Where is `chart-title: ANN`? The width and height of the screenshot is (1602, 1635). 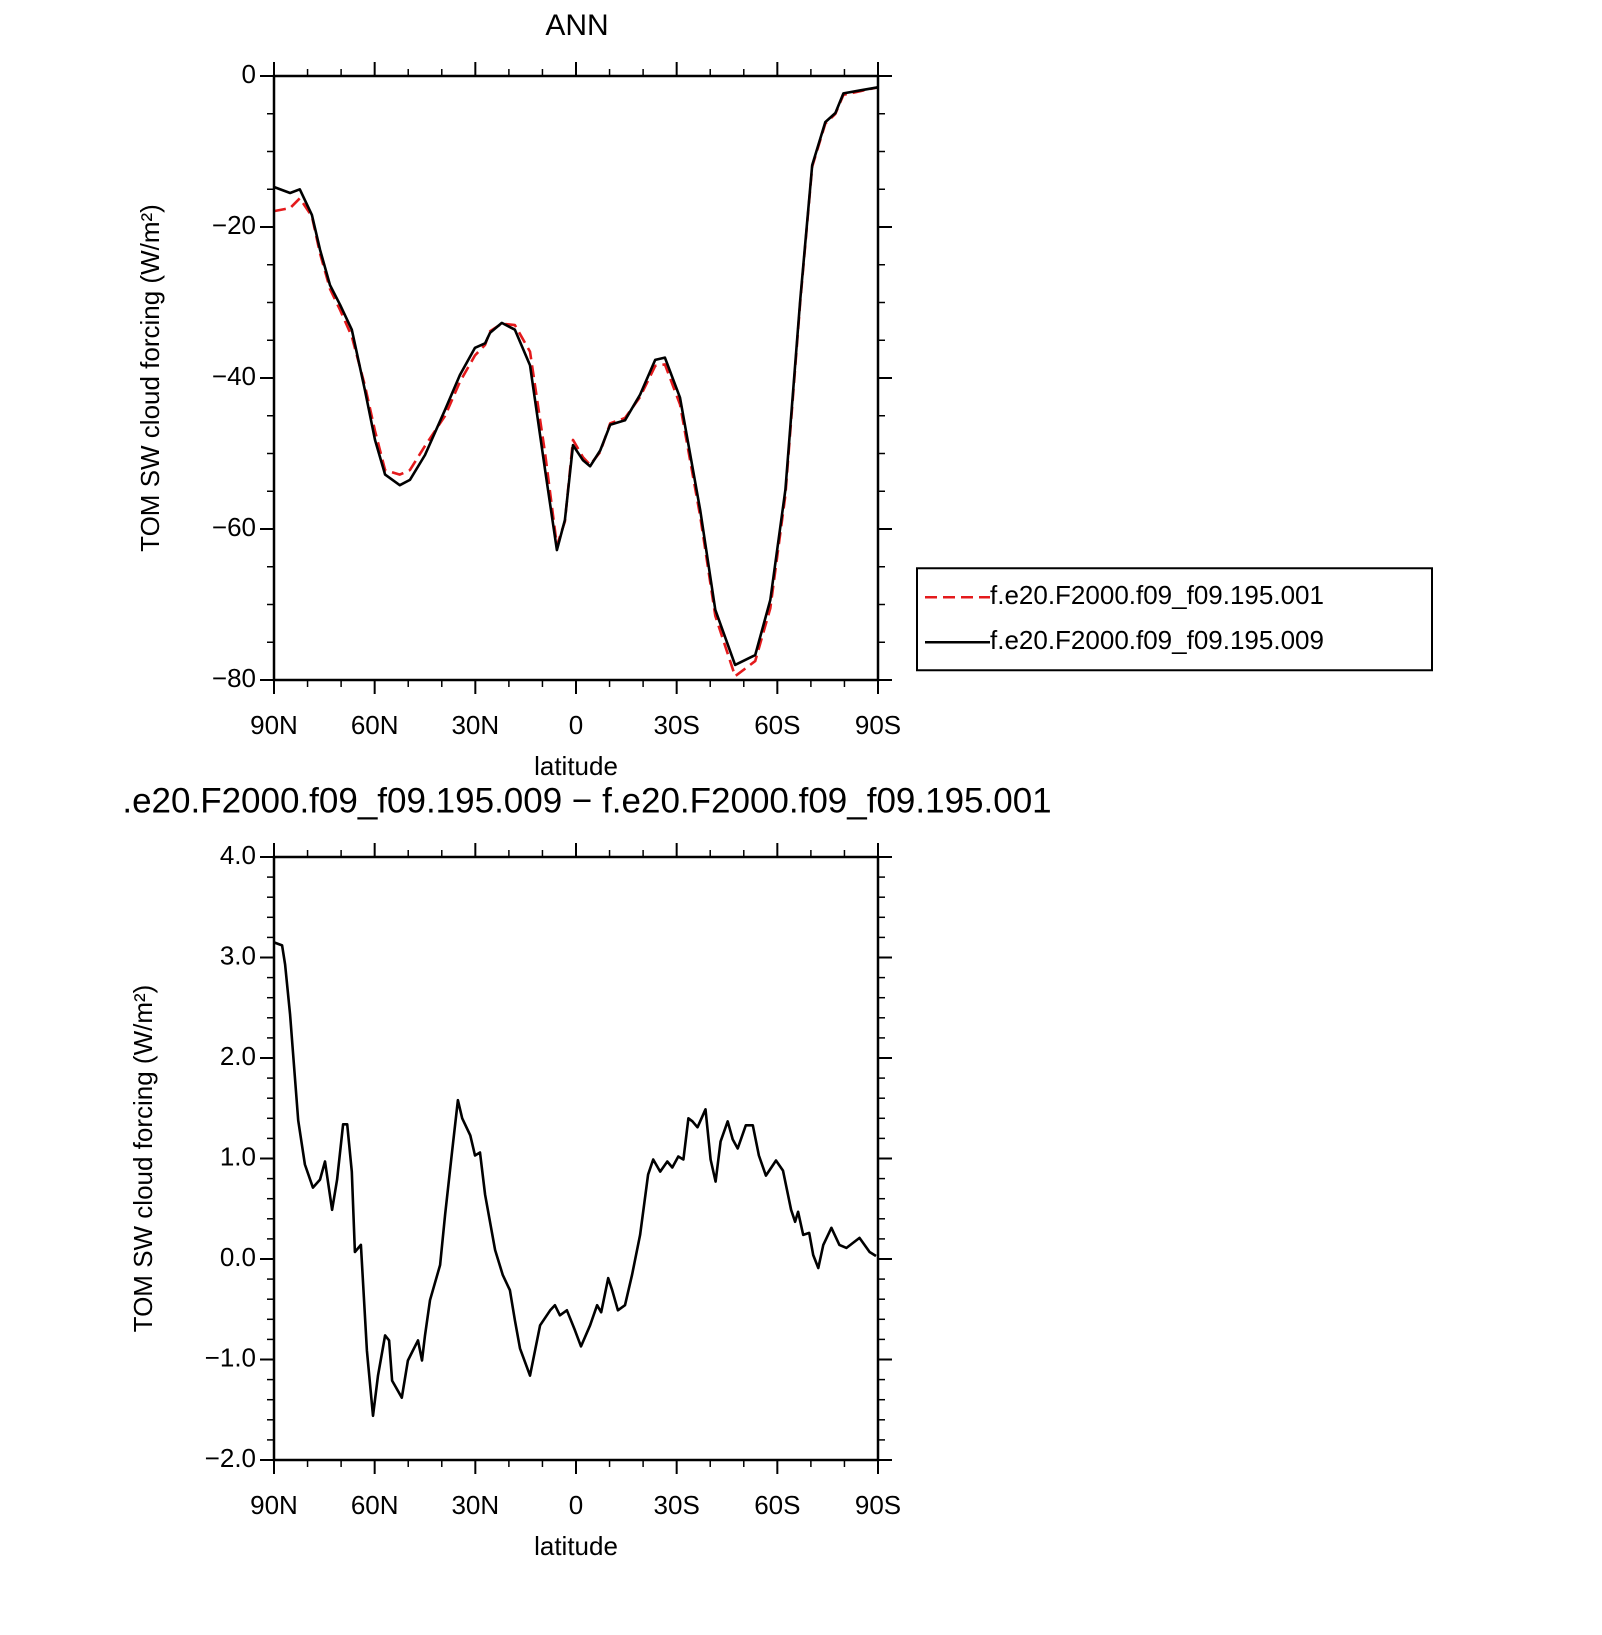 chart-title: ANN is located at coordinates (576, 25).